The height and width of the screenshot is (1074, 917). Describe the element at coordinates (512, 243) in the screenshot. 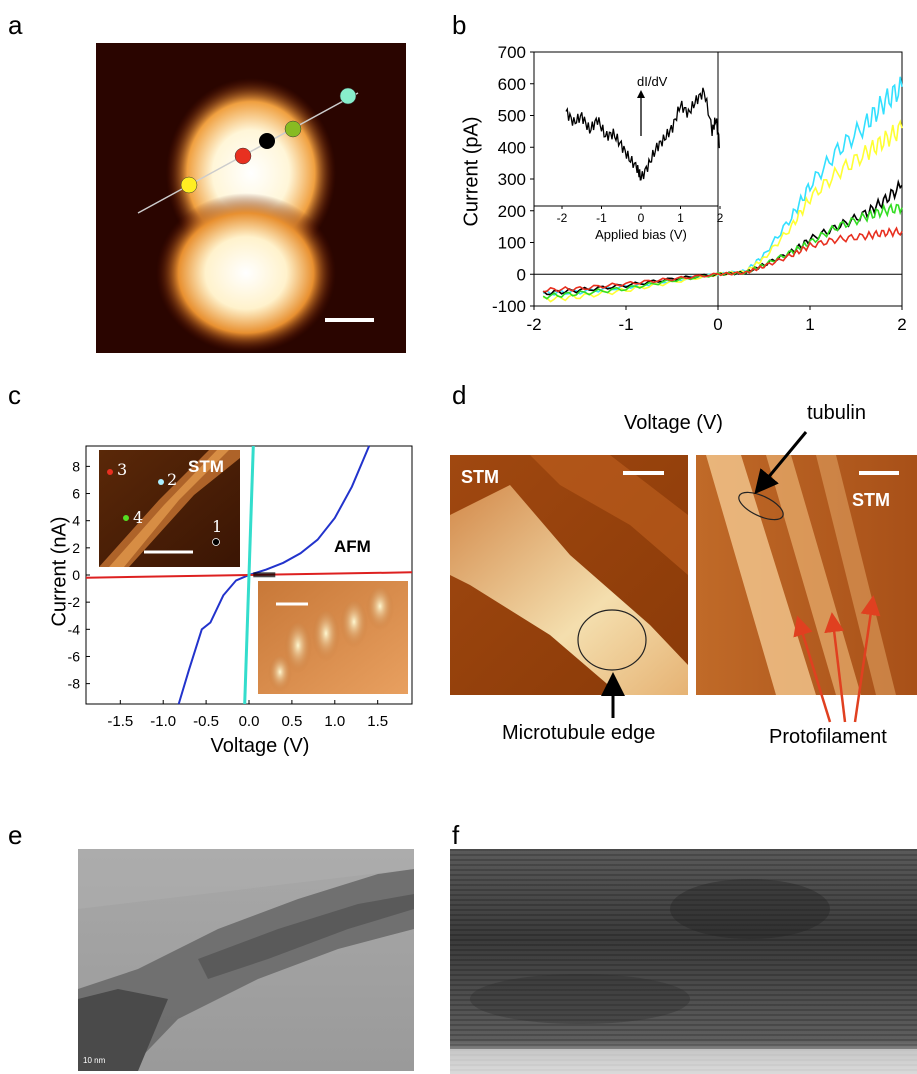

I see `b-ytick-label: 100` at that location.